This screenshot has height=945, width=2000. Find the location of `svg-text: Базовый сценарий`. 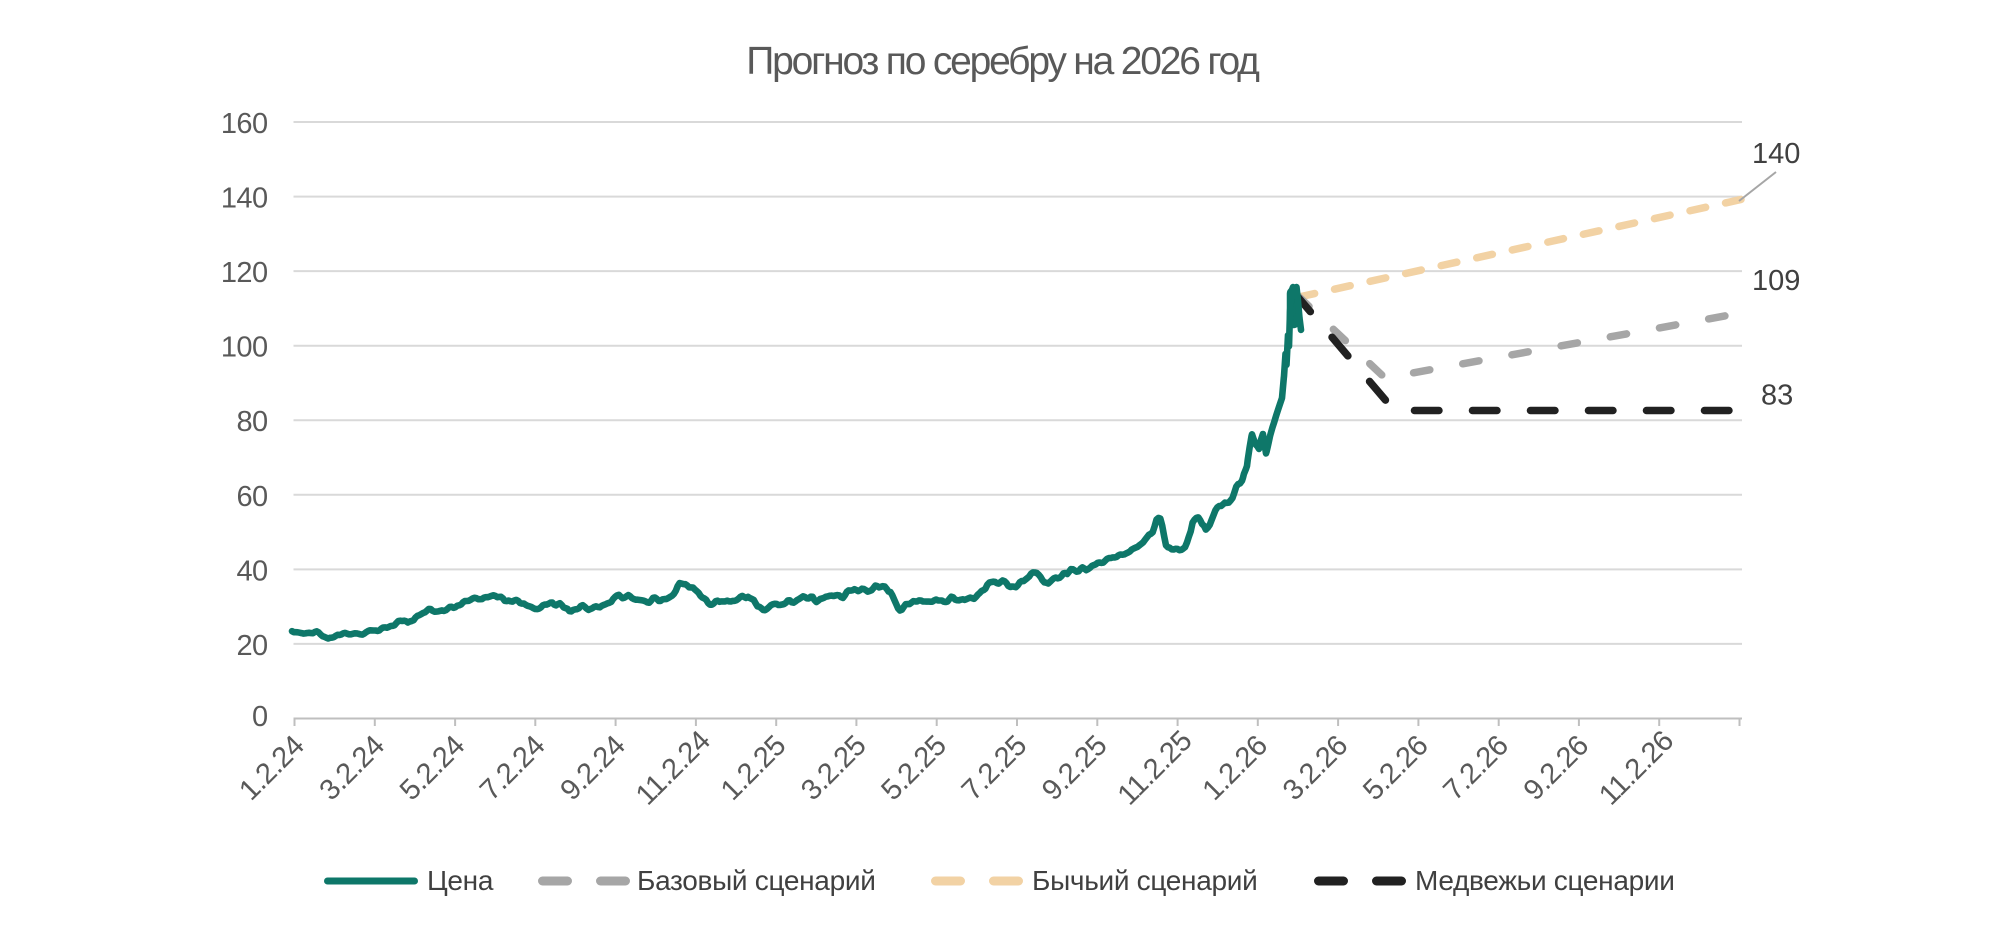

svg-text: Базовый сценарий is located at coordinates (756, 880).